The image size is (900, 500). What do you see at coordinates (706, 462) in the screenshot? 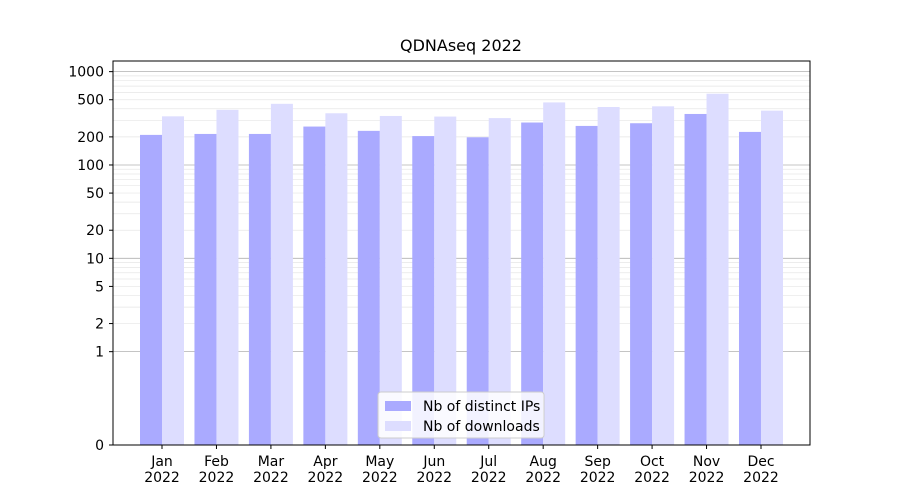
I see `x-tick-label: Nov` at bounding box center [706, 462].